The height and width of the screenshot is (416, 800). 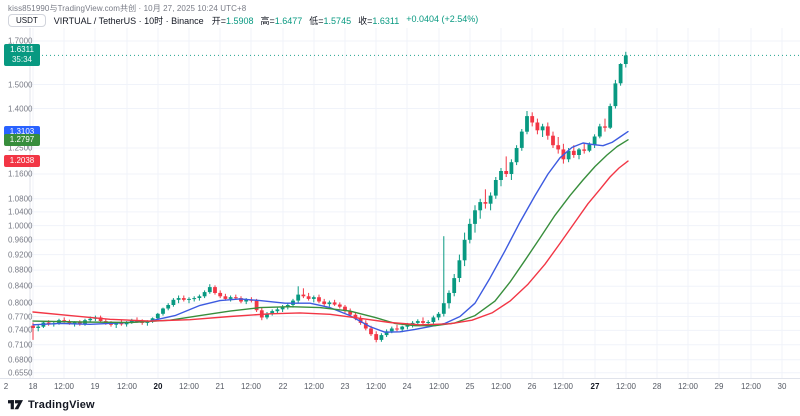 What do you see at coordinates (27, 20) in the screenshot?
I see `currency-toggle-button: USDT` at bounding box center [27, 20].